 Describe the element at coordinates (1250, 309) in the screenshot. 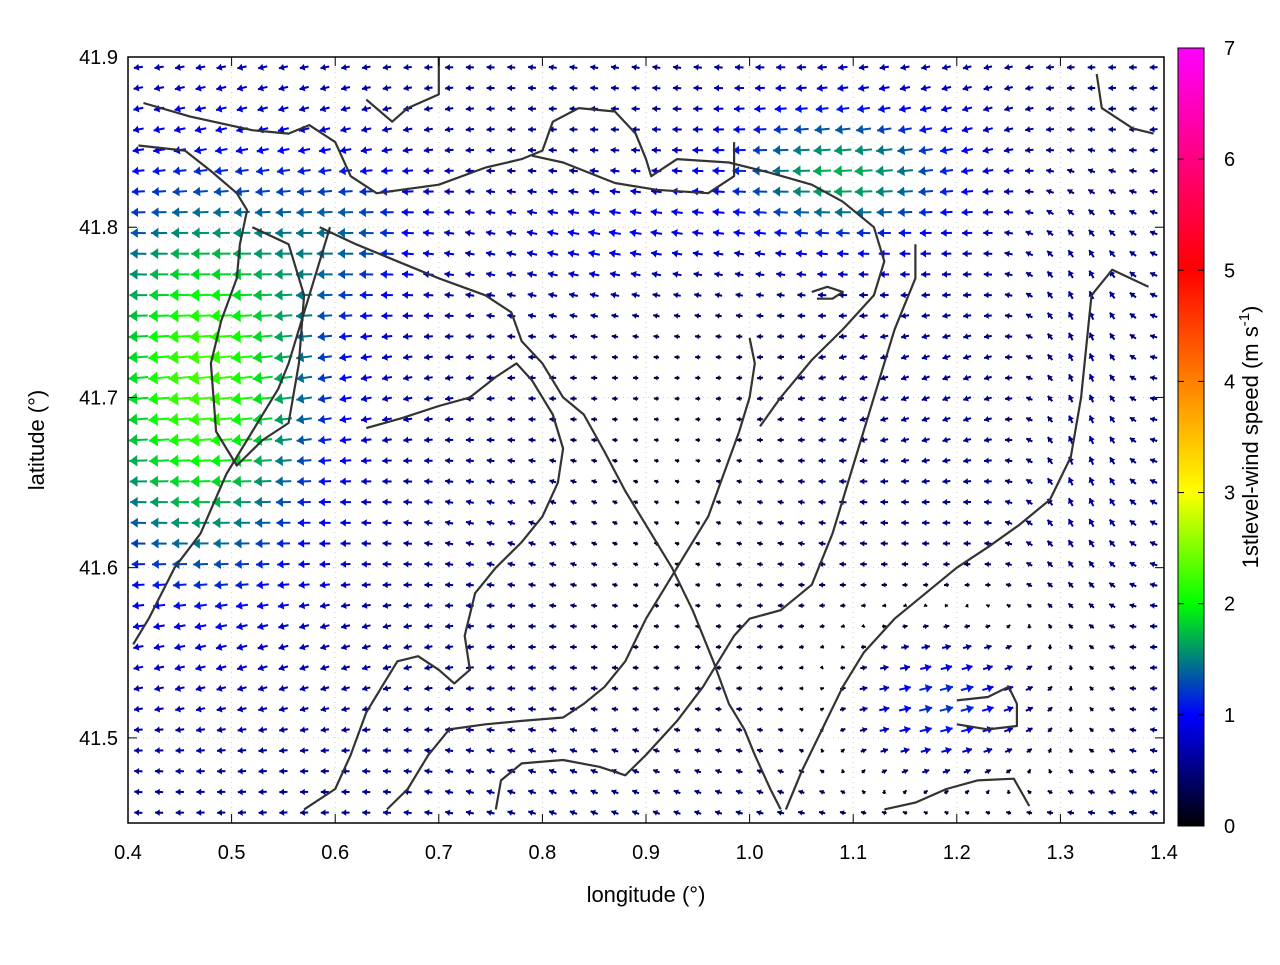

I see `colorbar-label-close: )` at that location.